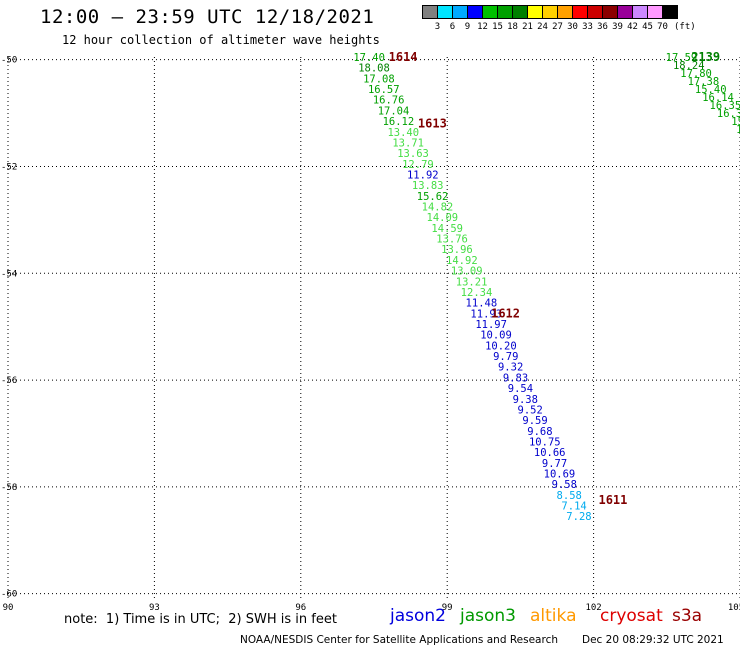  Describe the element at coordinates (520, 389) in the screenshot. I see `swh-value-label: 9.54` at that location.